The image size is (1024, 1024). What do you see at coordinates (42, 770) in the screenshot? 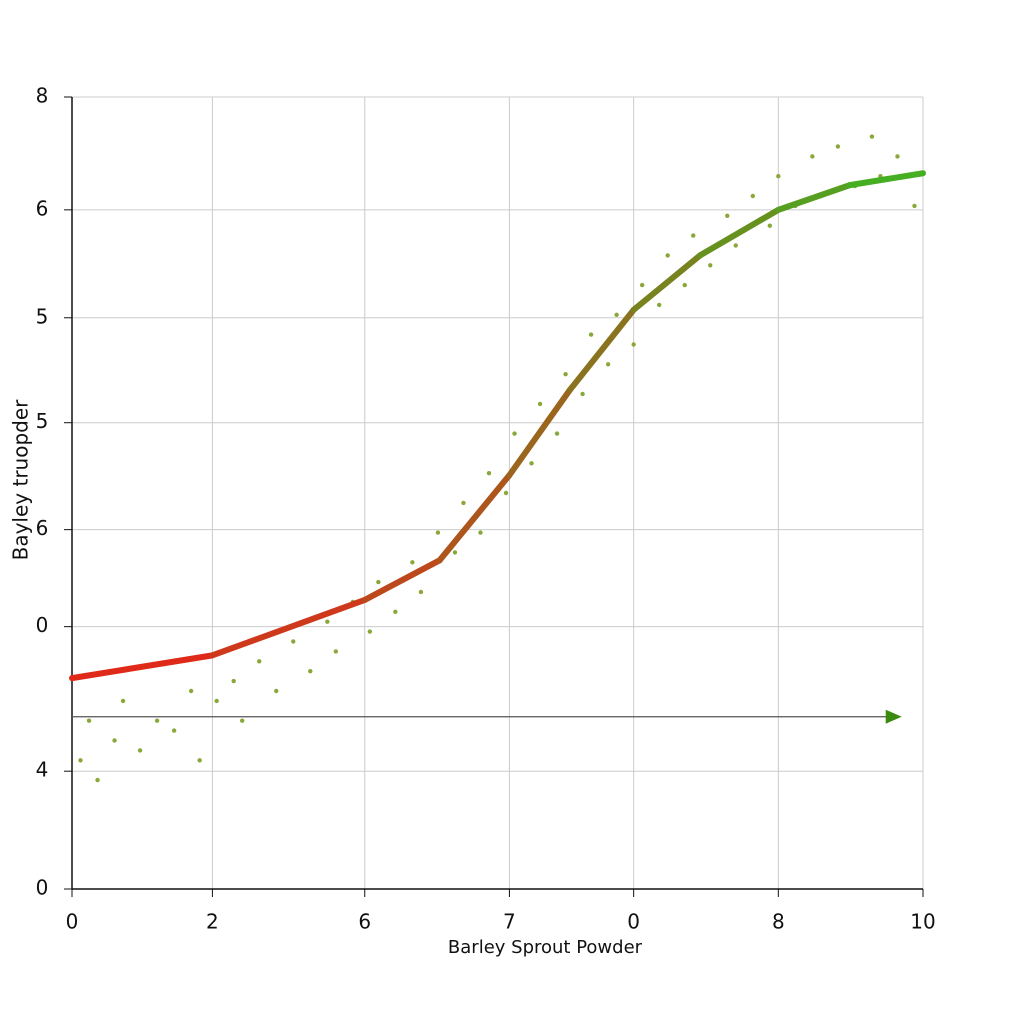
I see `y-tick-label: 4` at bounding box center [42, 770].